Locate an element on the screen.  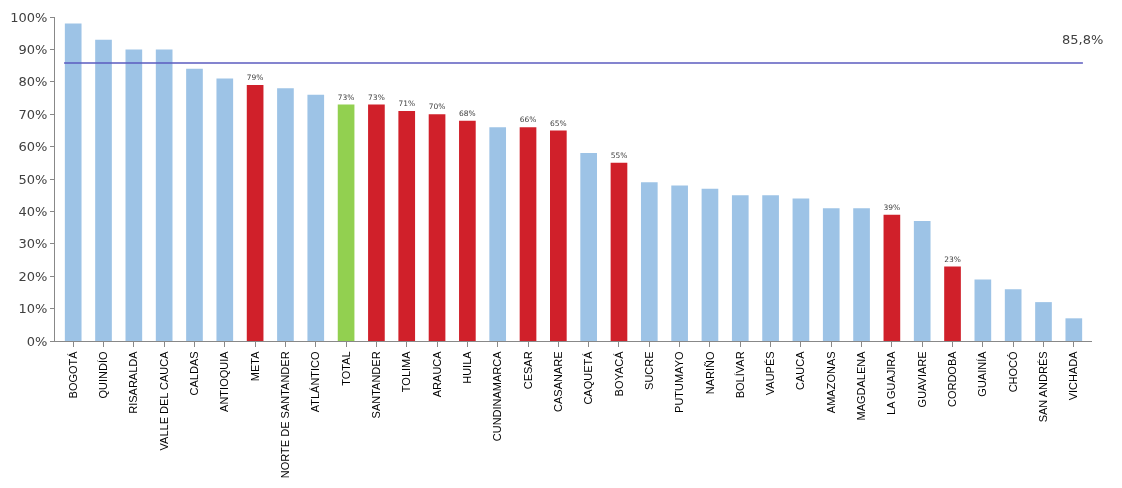
y-tick-label: 70% is located at coordinates (33, 114).